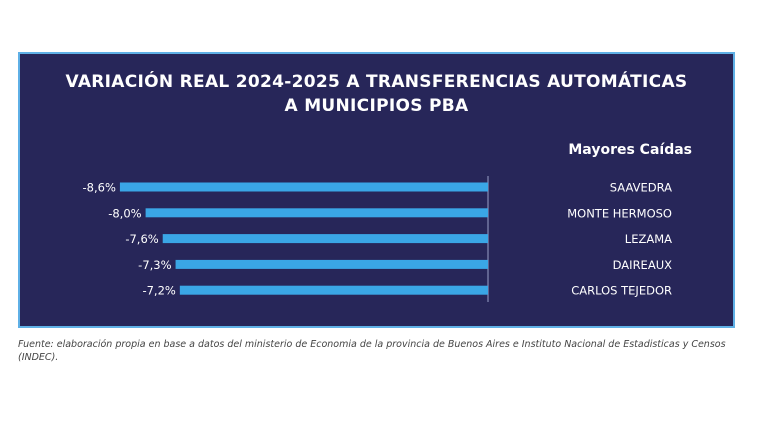 This screenshot has width=780, height=448. What do you see at coordinates (619, 213) in the screenshot?
I see `category-label: MONTE HERMOSO` at bounding box center [619, 213].